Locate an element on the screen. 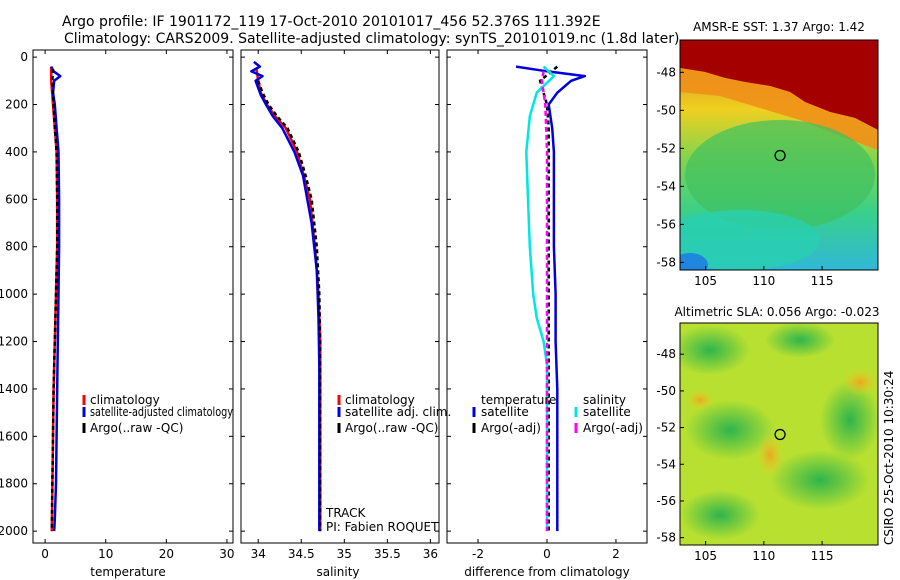 The width and height of the screenshot is (900, 580). sst-heatmap is located at coordinates (779, 155).